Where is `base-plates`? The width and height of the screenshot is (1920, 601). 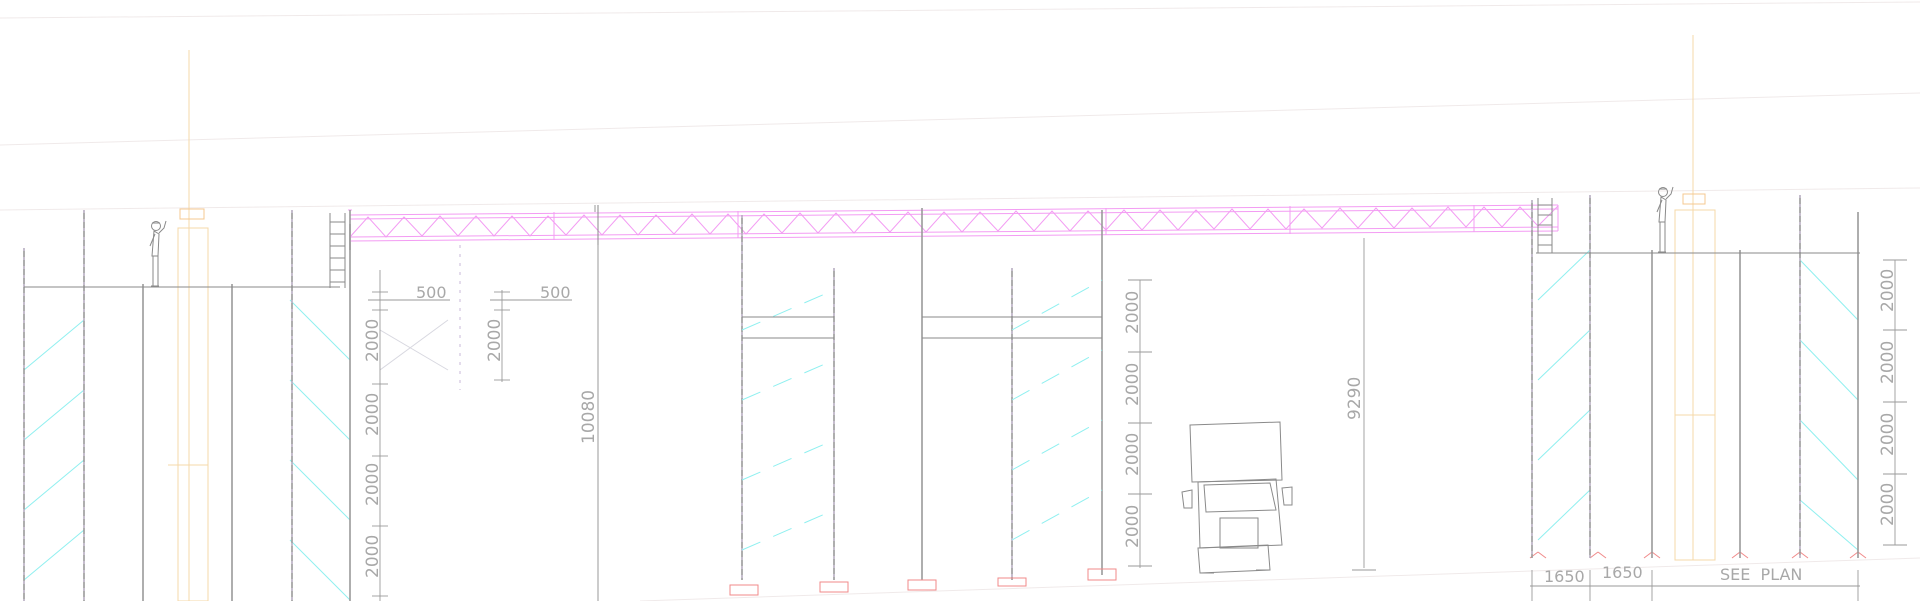 base-plates is located at coordinates (1298, 573).